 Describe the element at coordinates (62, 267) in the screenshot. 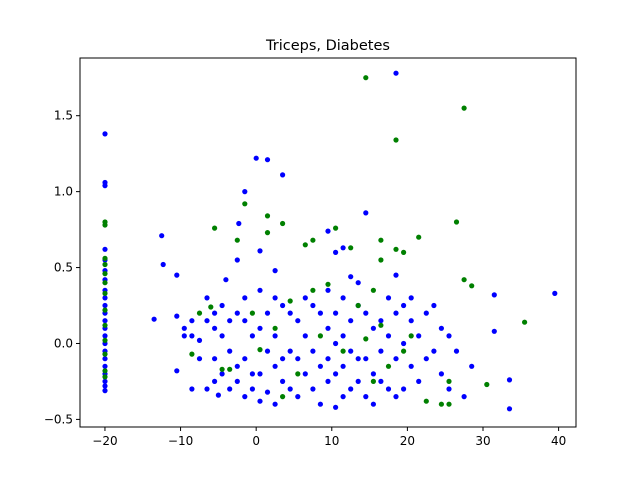

I see `y-axis: −0.5 0.0 0.5 1.0 1.5` at that location.